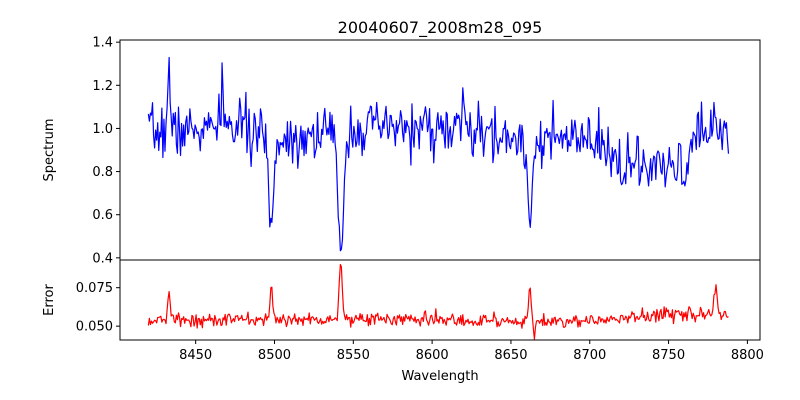 The image size is (800, 400). What do you see at coordinates (102, 86) in the screenshot?
I see `y-tick-label: 1.2` at bounding box center [102, 86].